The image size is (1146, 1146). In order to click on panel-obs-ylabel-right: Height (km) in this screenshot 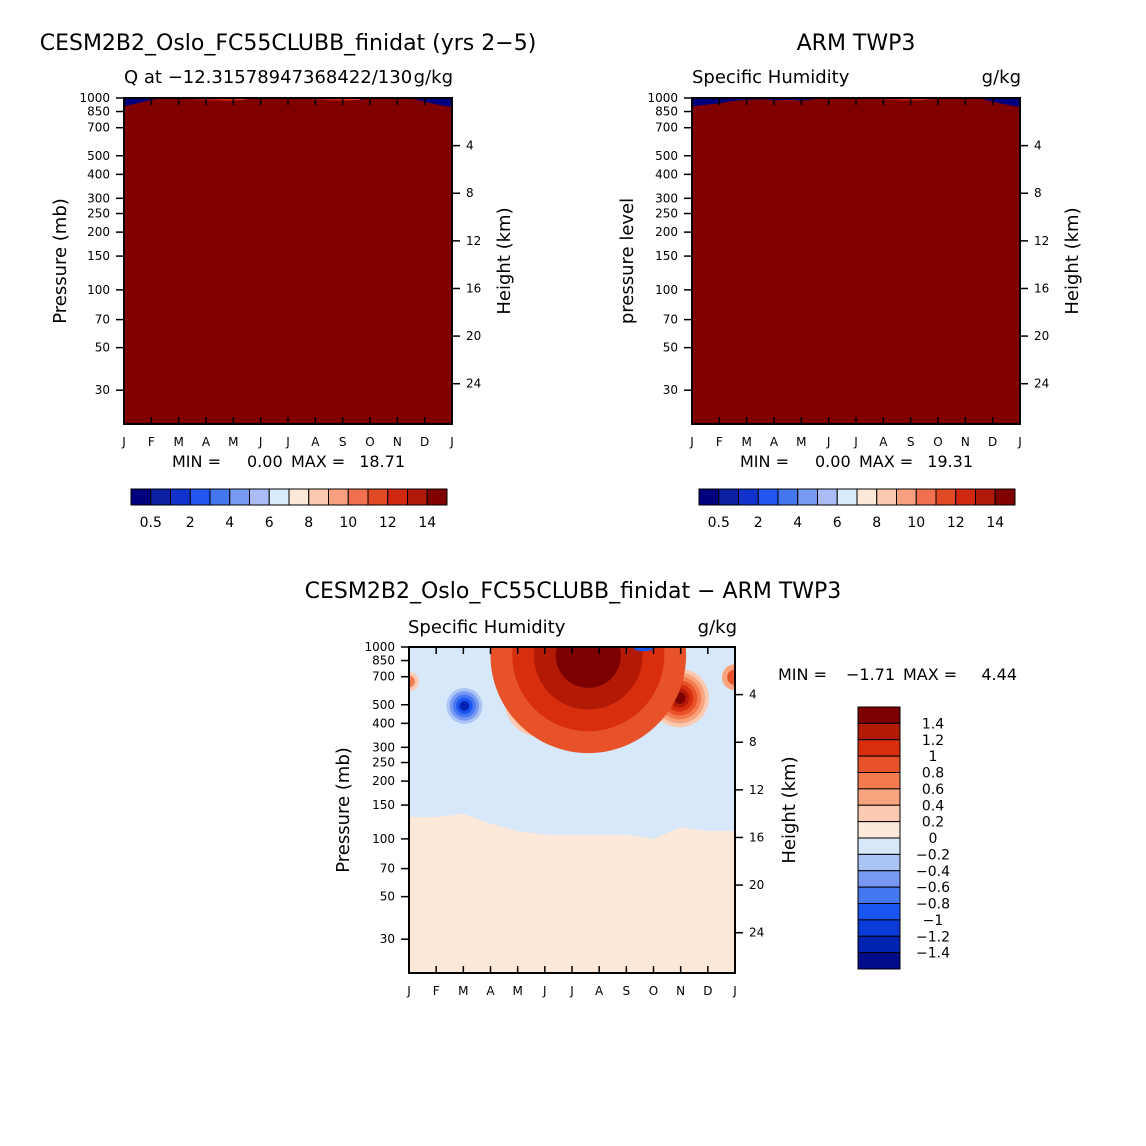, I will do `click(1072, 260)`.